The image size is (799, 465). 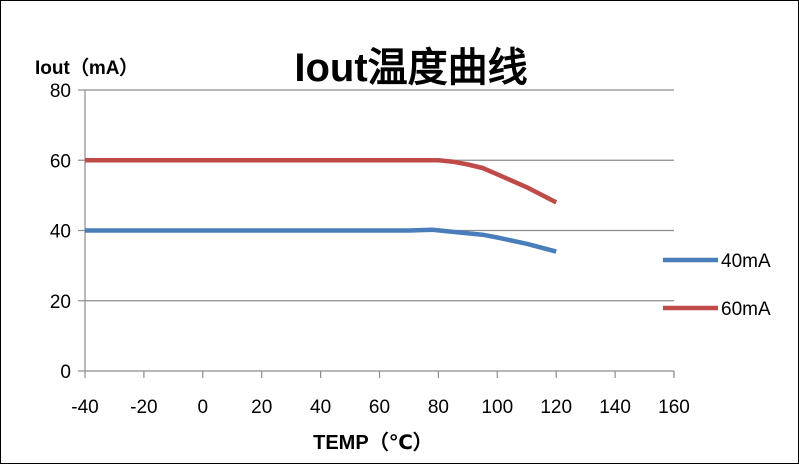 What do you see at coordinates (60, 232) in the screenshot?
I see `y-tick-label: 40` at bounding box center [60, 232].